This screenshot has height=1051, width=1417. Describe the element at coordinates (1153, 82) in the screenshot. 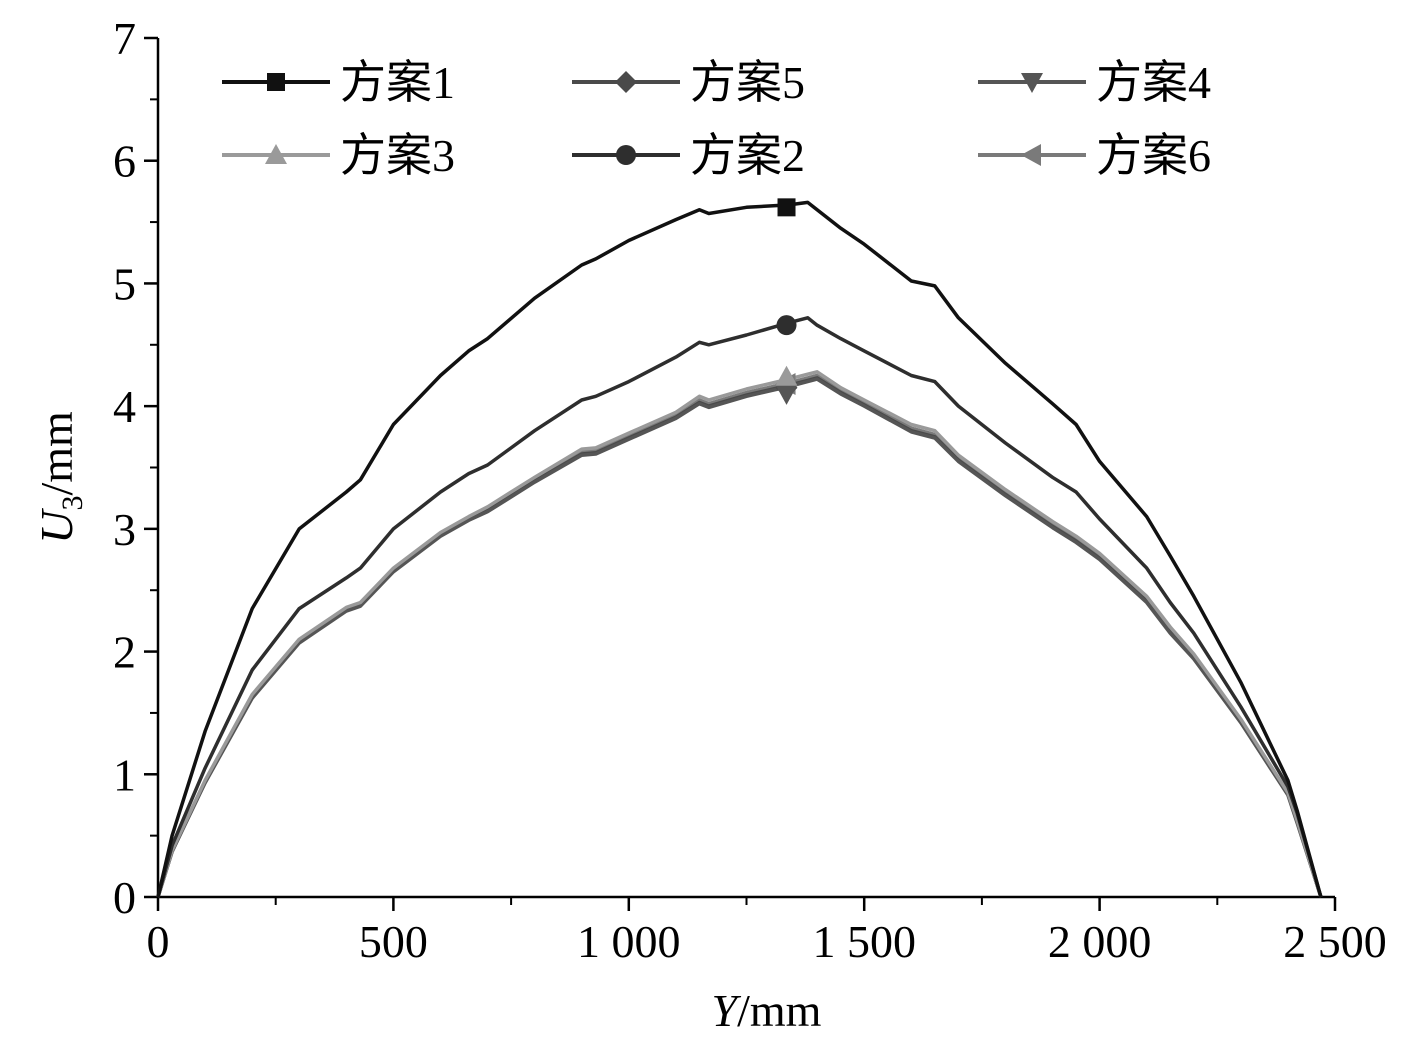

I see `legend-label: 方案4` at that location.